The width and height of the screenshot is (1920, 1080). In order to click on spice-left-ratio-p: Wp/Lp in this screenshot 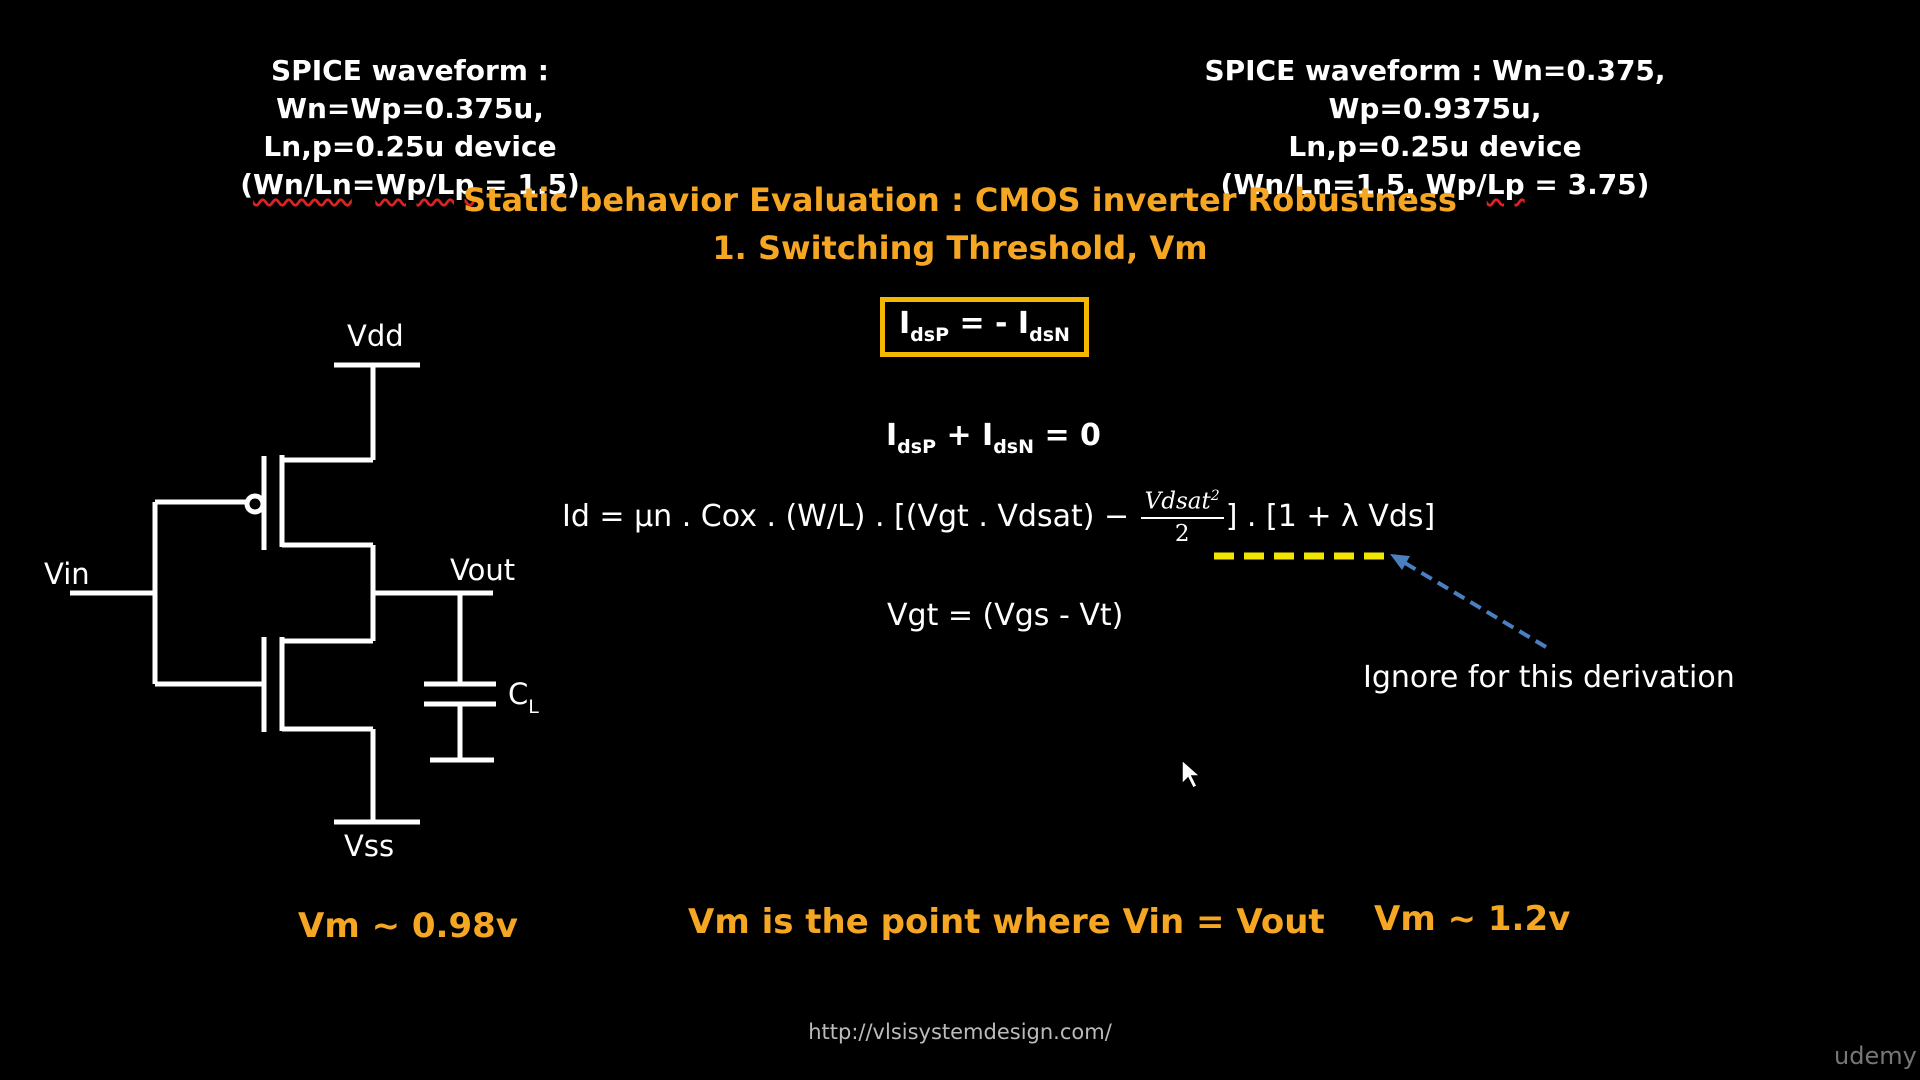, I will do `click(425, 184)`.